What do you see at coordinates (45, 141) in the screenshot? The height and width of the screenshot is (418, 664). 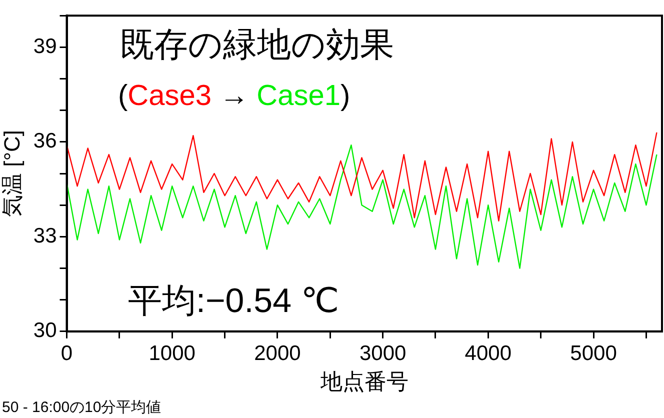 I see `y-tick-label: 36` at bounding box center [45, 141].